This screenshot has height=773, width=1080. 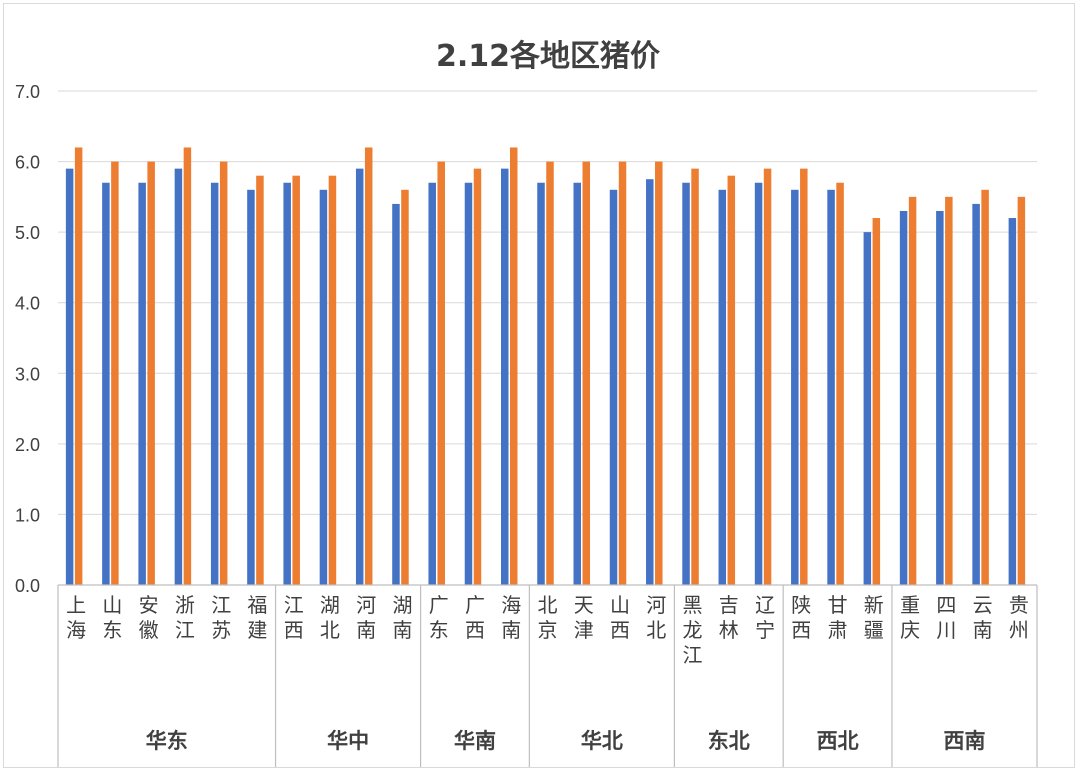 What do you see at coordinates (731, 380) in the screenshot?
I see `bar-2-吉林` at bounding box center [731, 380].